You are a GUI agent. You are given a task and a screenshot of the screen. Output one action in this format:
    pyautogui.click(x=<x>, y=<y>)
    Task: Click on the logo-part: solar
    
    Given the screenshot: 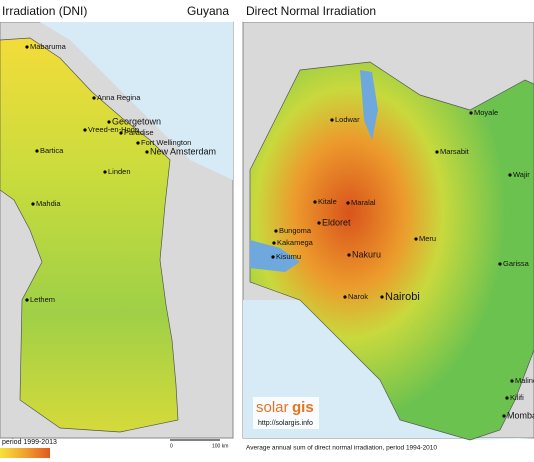 What is the action you would take?
    pyautogui.click(x=272, y=407)
    